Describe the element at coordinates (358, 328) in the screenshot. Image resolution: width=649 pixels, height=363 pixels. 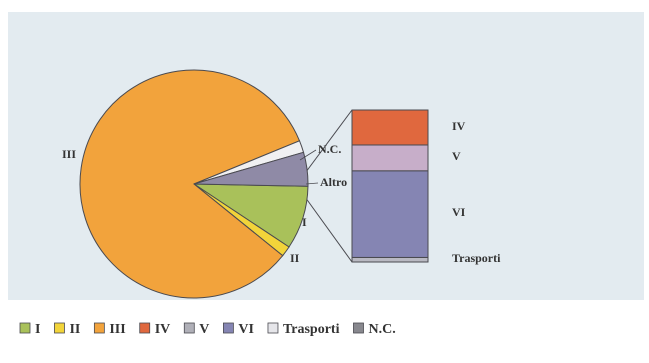
I see `legend-swatch-n-c` at that location.